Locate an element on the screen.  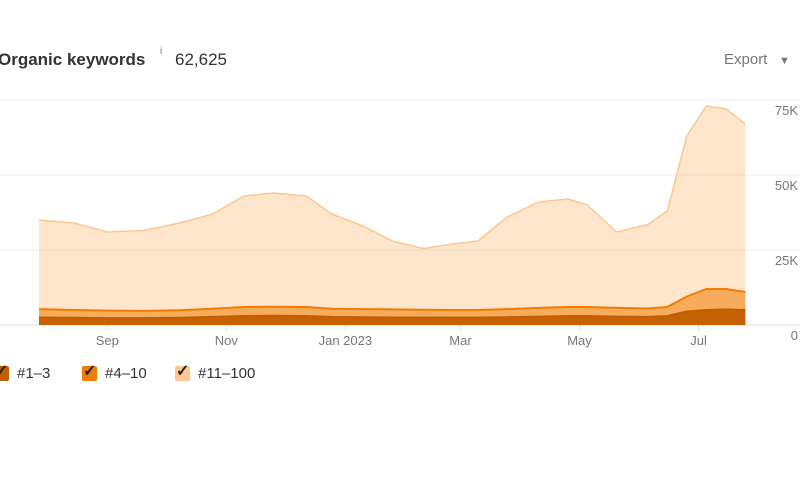
legend-label: #11–100 is located at coordinates (227, 373).